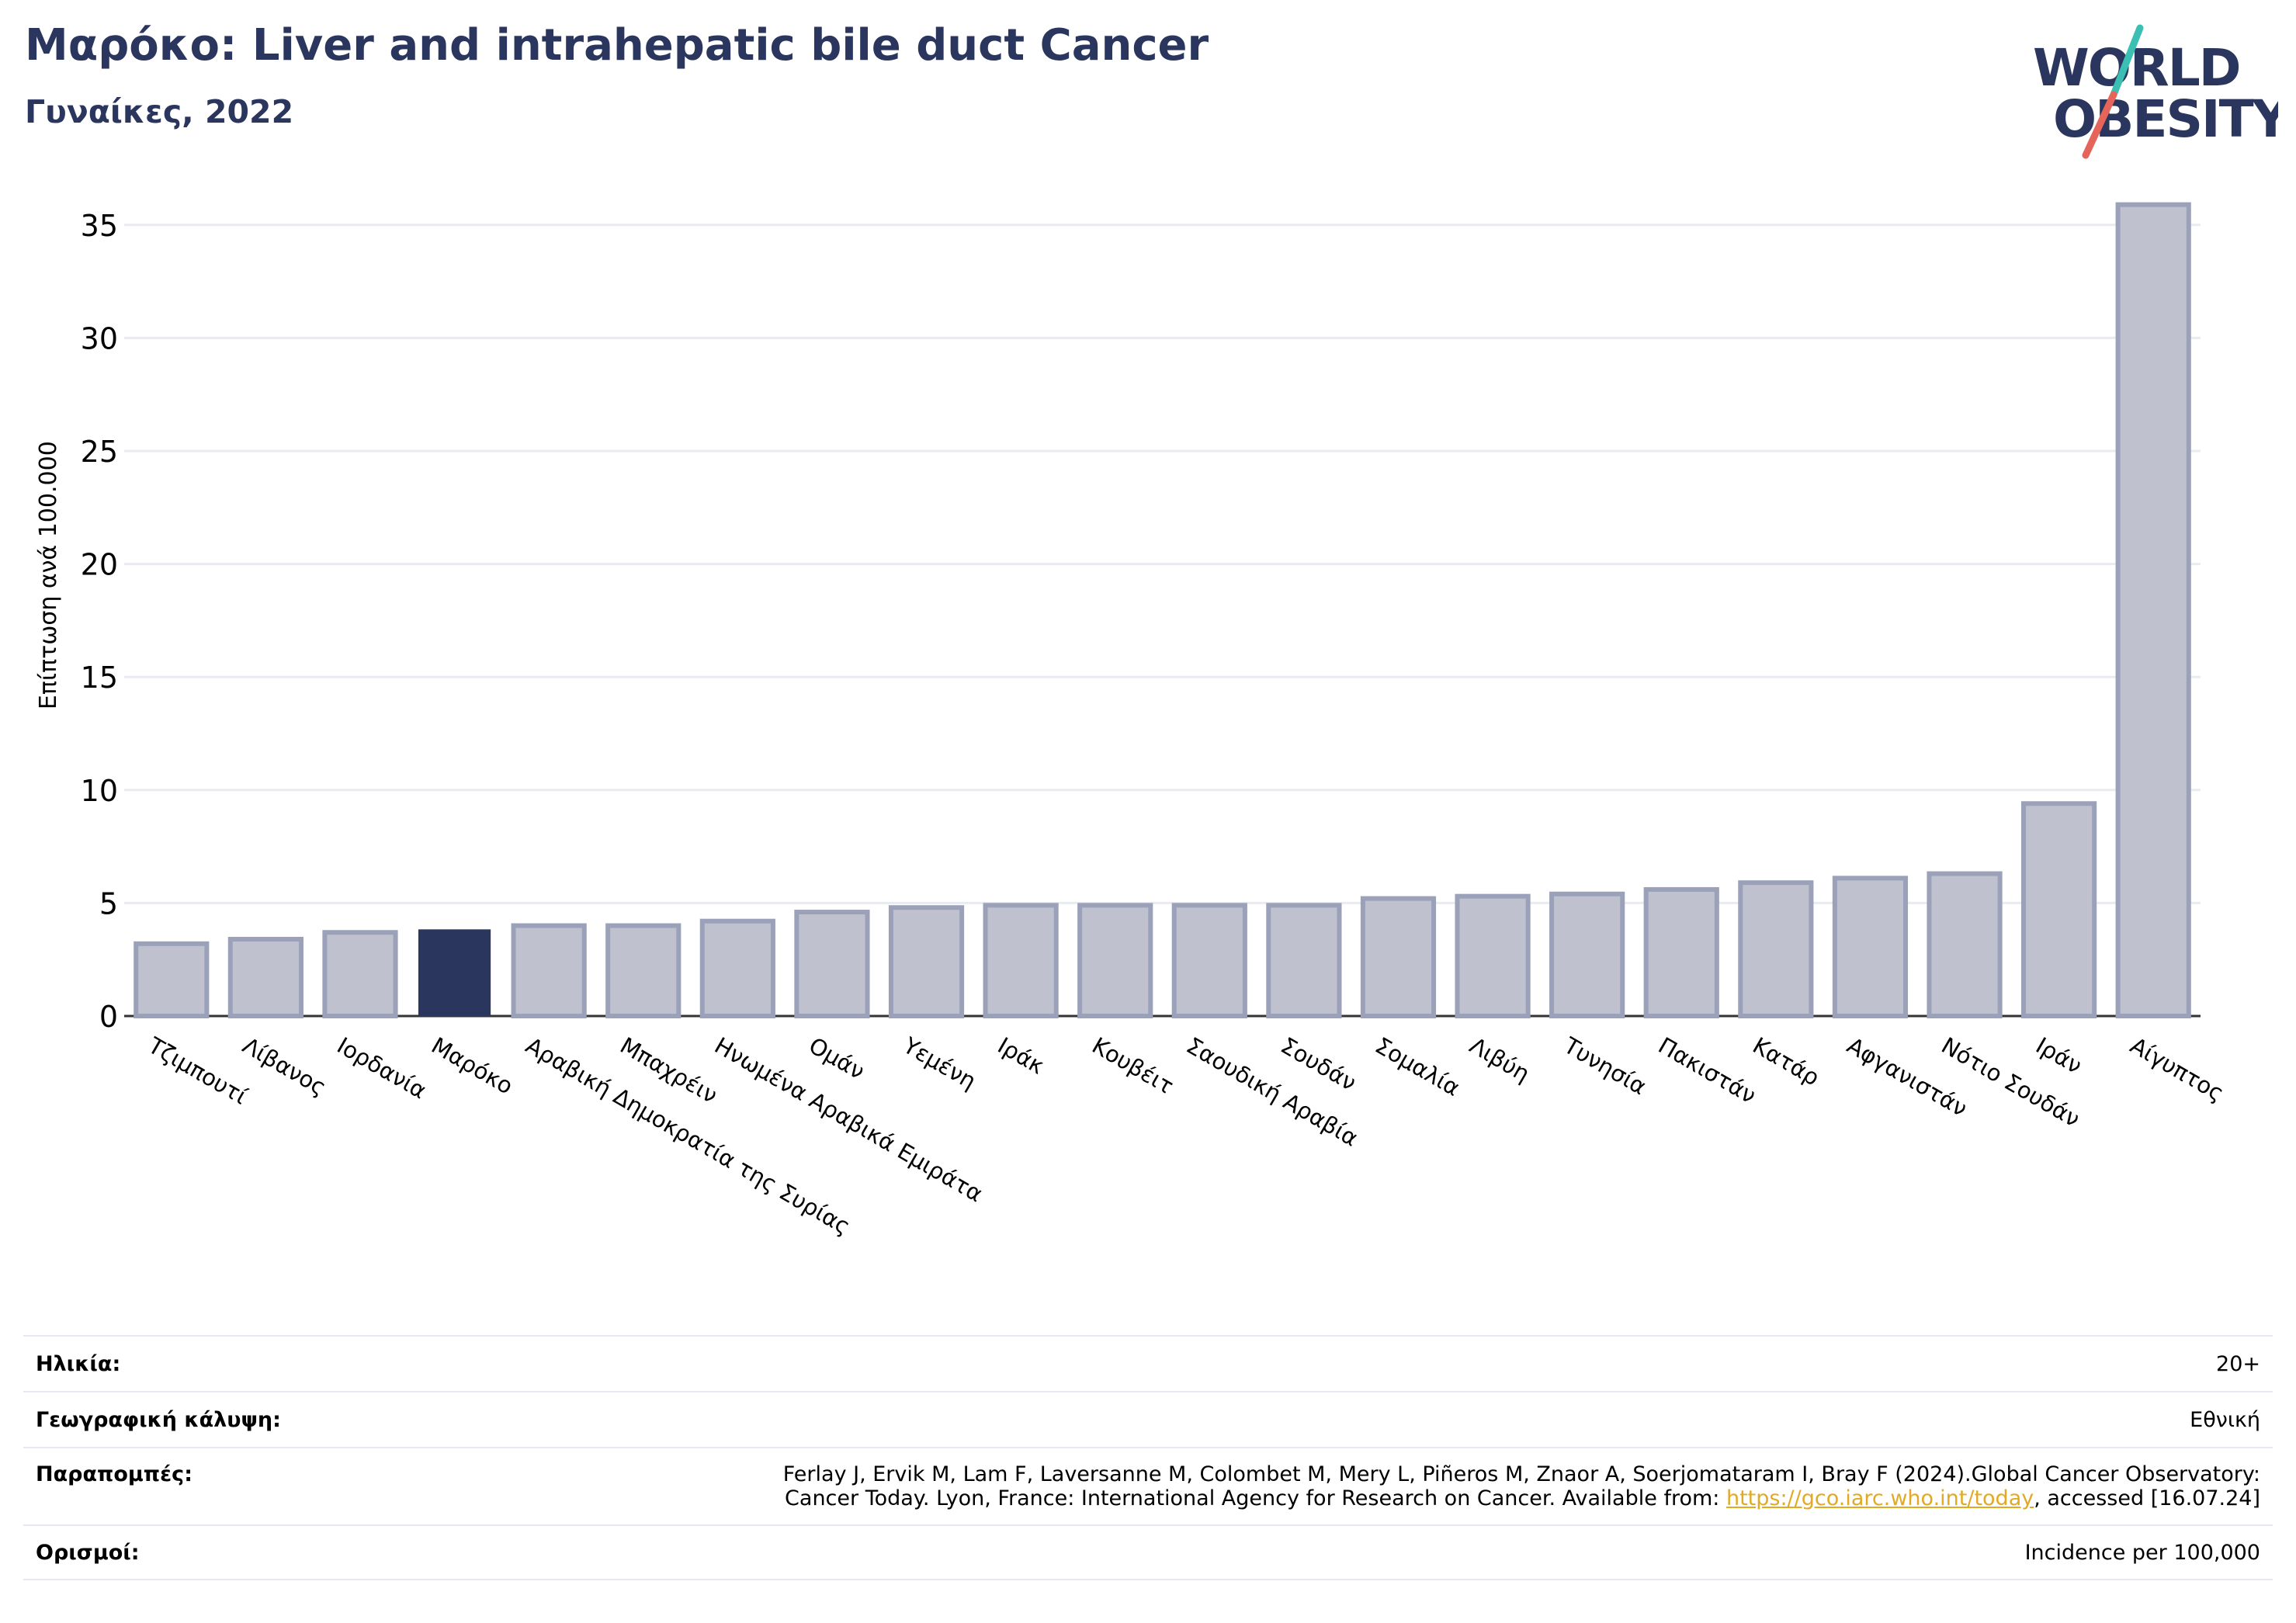 The height and width of the screenshot is (1623, 2296). Describe the element at coordinates (88, 1552) in the screenshot. I see `definitions-label: Ορισμοί:` at that location.